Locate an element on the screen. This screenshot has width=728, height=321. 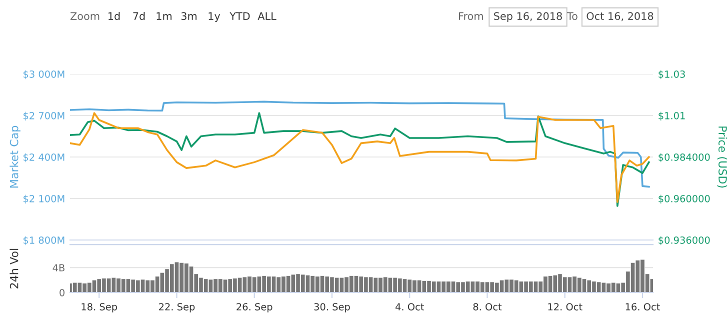
text: Sep 16, 2018 is located at coordinates (528, 17).